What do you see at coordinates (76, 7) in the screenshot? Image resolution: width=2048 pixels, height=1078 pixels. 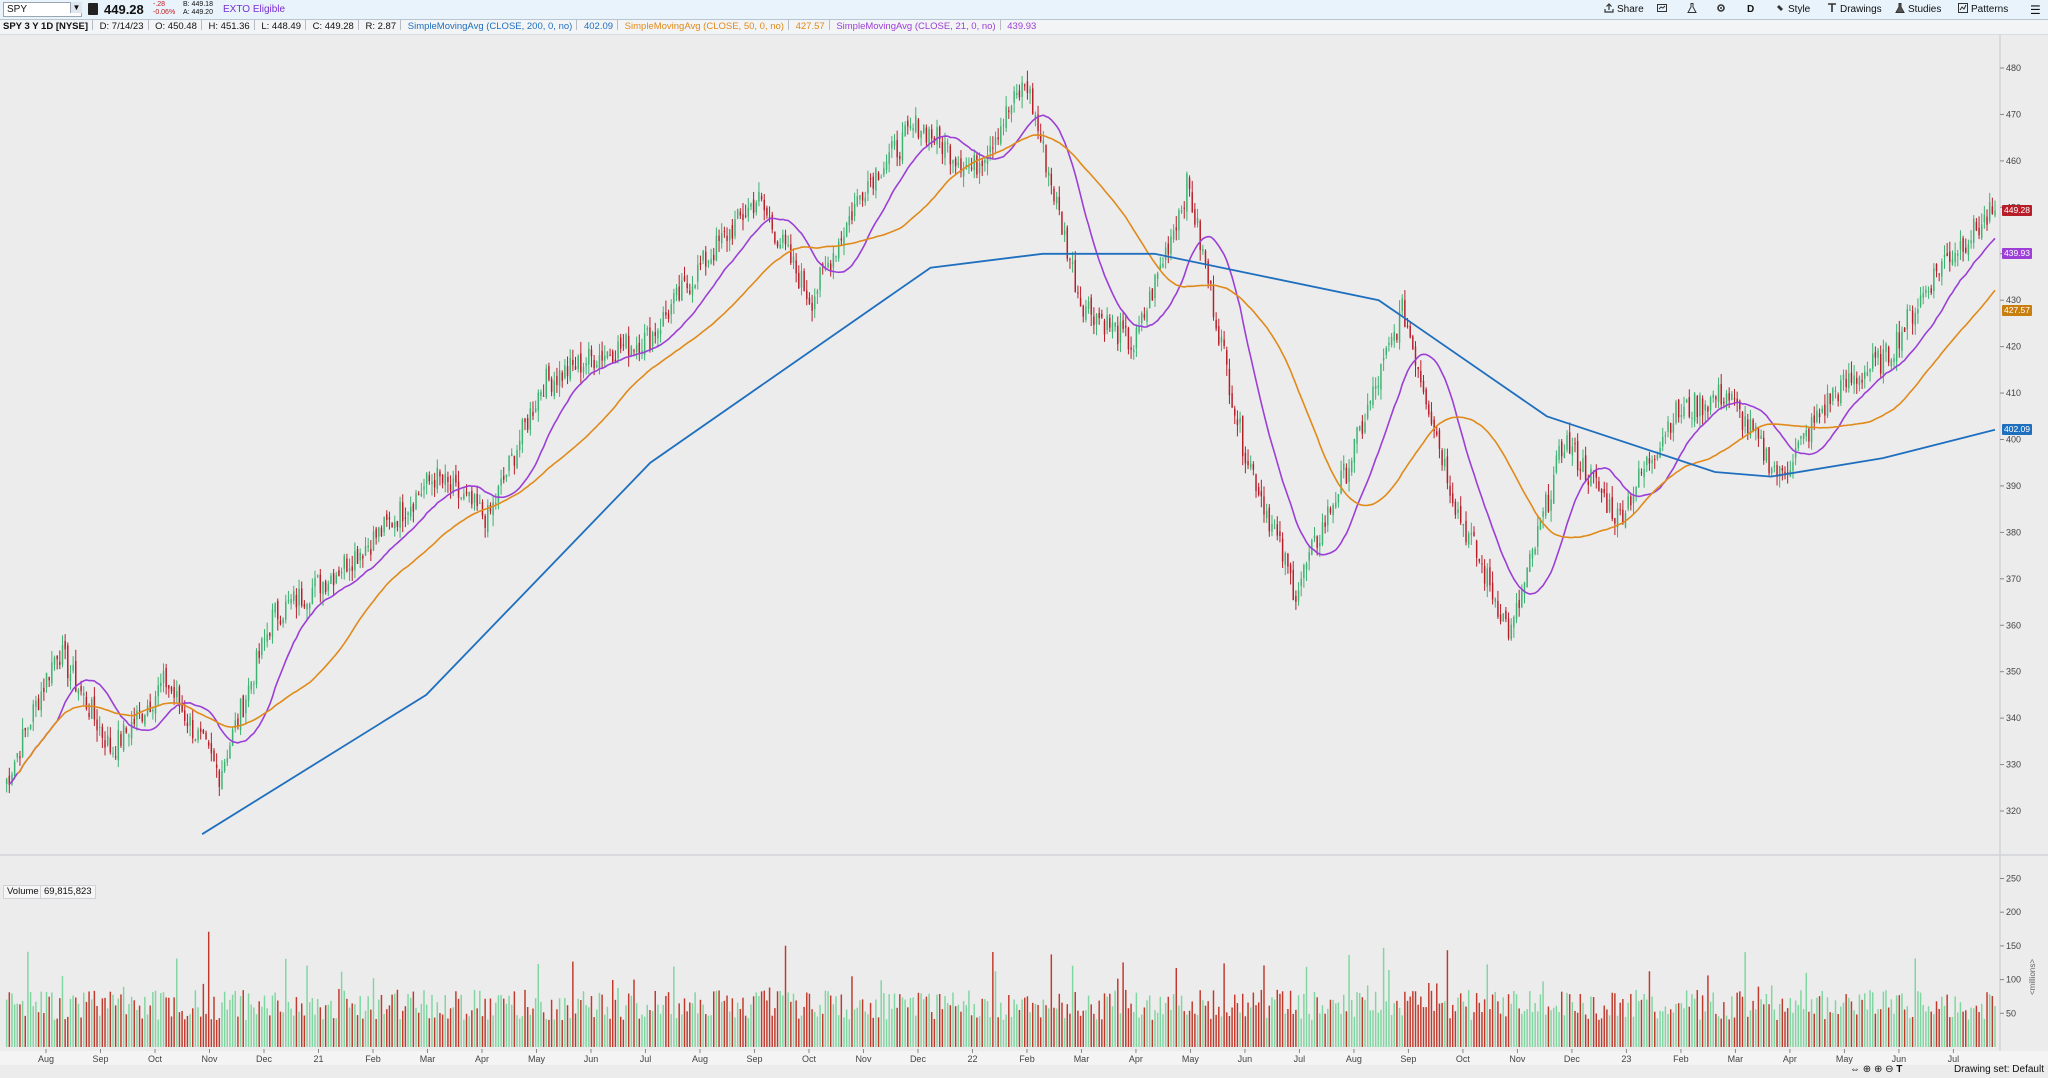 I see `symbol-dropdown-icon: ▼` at bounding box center [76, 7].